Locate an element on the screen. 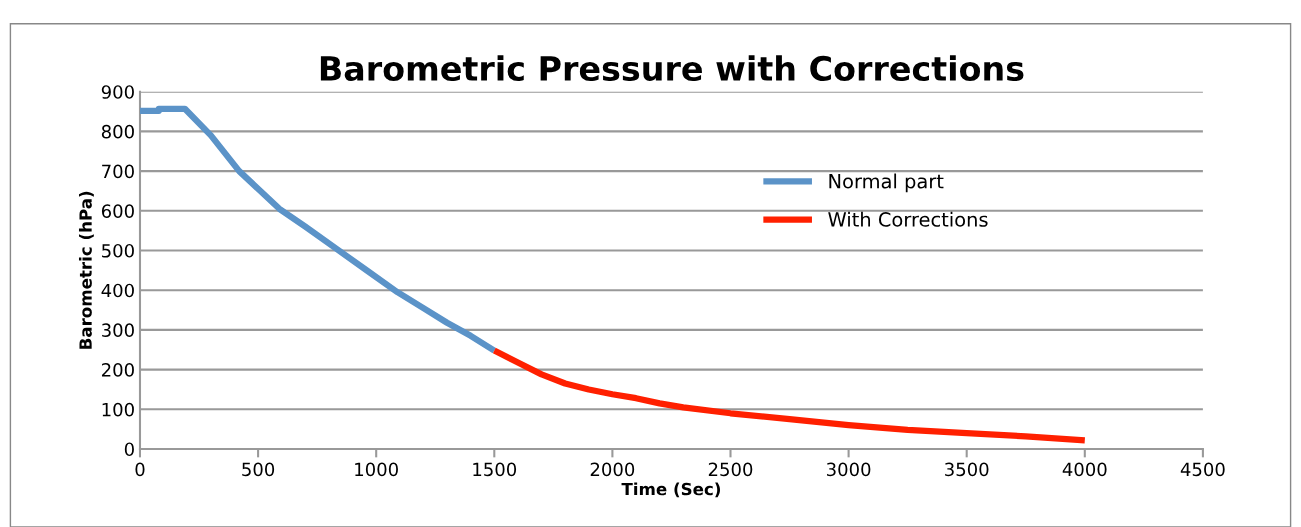  y-tick-label: 200 is located at coordinates (117, 370).